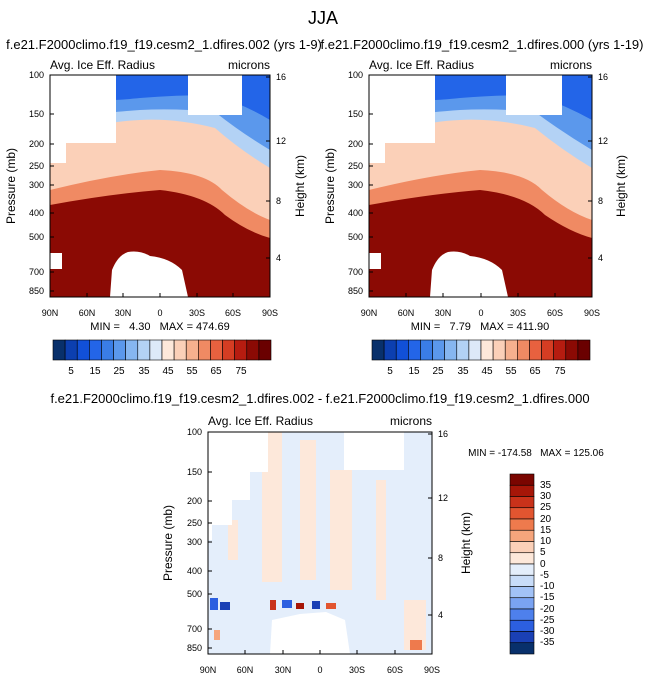 Image resolution: width=647 pixels, height=680 pixels. I want to click on y-axis-label-right: Height (km), so click(621, 186).